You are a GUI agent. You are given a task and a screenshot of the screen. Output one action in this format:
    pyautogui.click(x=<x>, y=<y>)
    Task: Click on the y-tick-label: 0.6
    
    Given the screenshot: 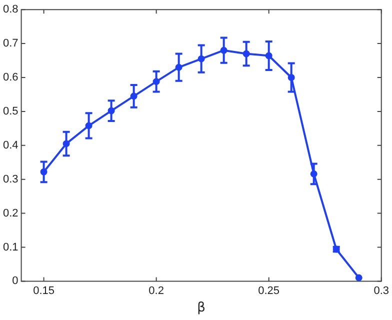 What is the action you would take?
    pyautogui.click(x=10, y=78)
    